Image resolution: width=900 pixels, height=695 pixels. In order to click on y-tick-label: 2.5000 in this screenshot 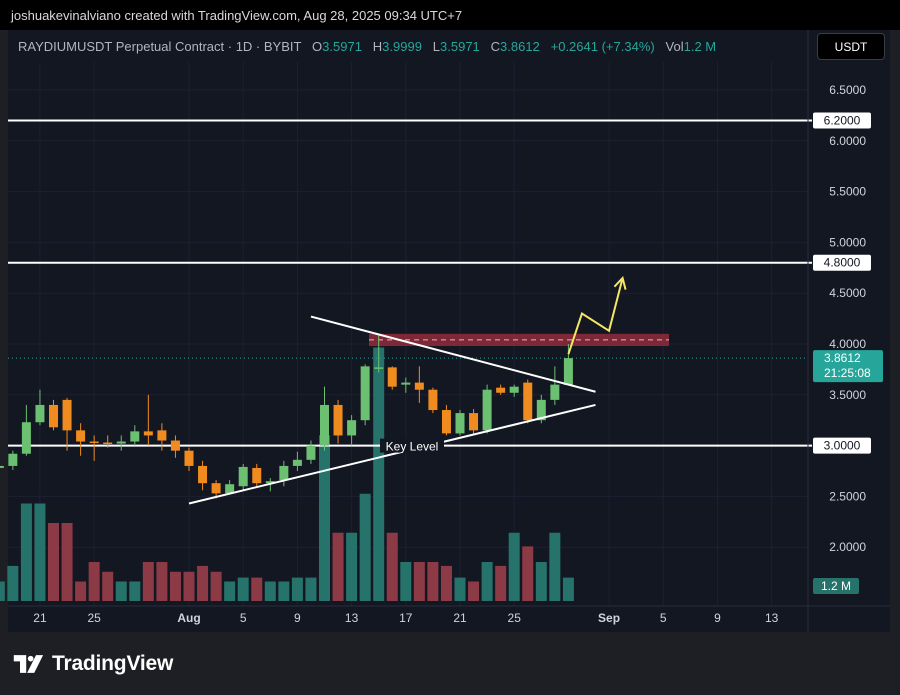, I will do `click(847, 496)`.